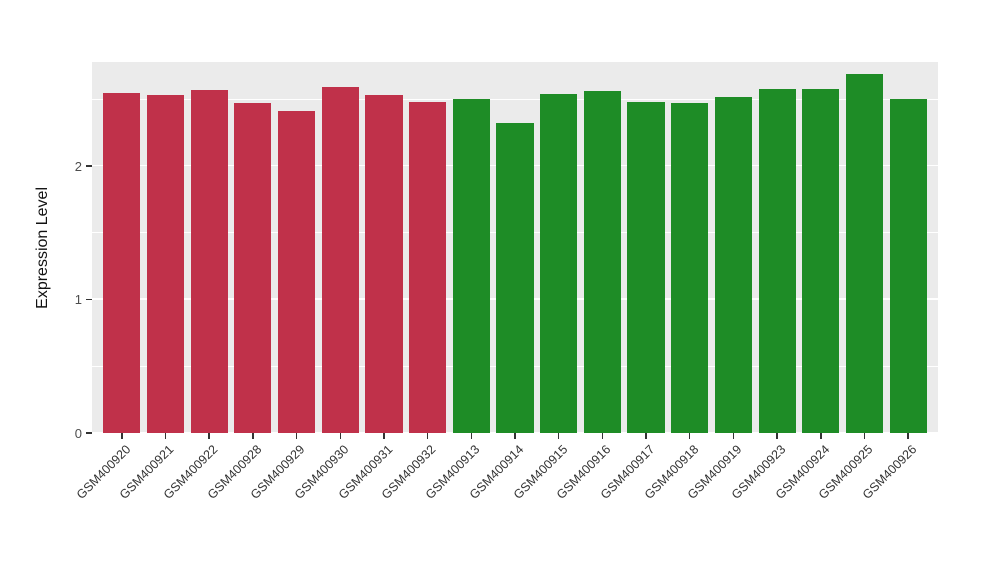 This screenshot has width=1000, height=580. I want to click on bar-GSM400925, so click(864, 253).